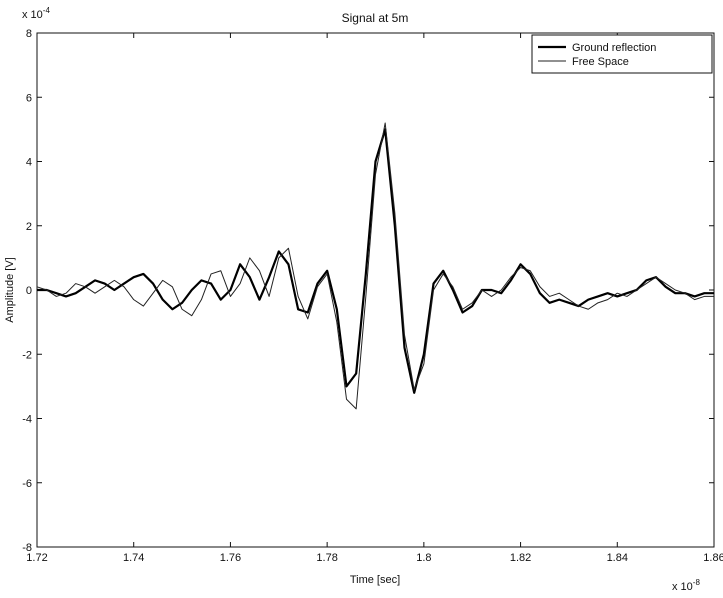  What do you see at coordinates (29, 291) in the screenshot?
I see `y-tick-label: 0` at bounding box center [29, 291].